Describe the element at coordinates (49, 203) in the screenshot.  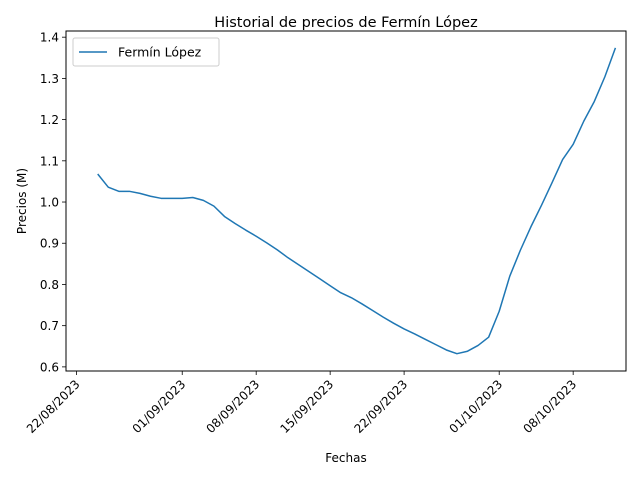
I see `y-tick-label: 1.0` at that location.